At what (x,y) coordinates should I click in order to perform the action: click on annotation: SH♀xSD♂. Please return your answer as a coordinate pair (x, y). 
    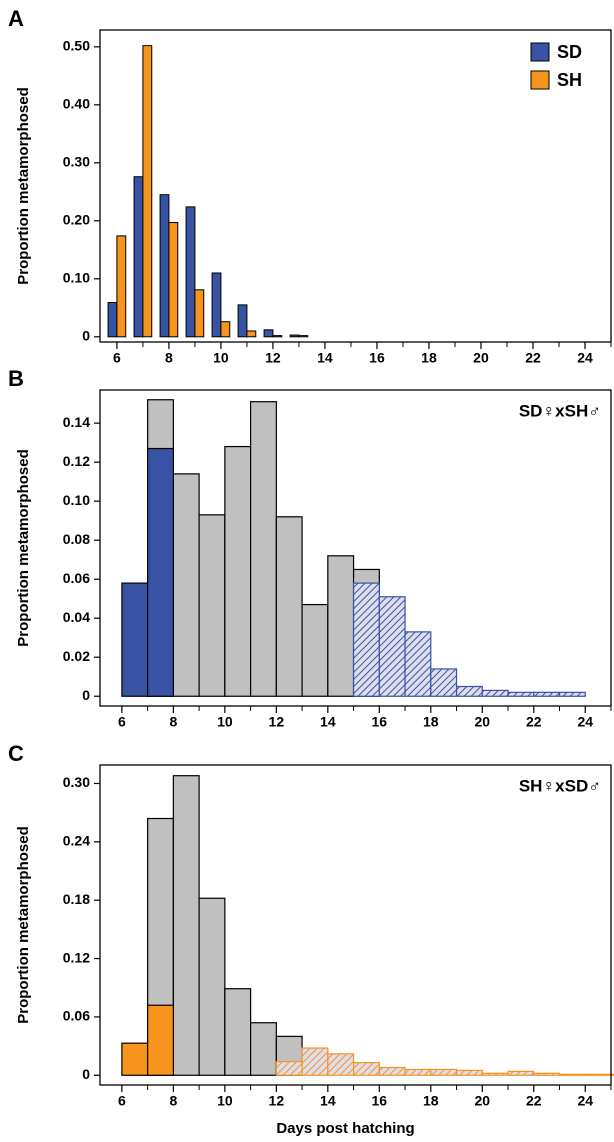
    Looking at the image, I should click on (560, 785).